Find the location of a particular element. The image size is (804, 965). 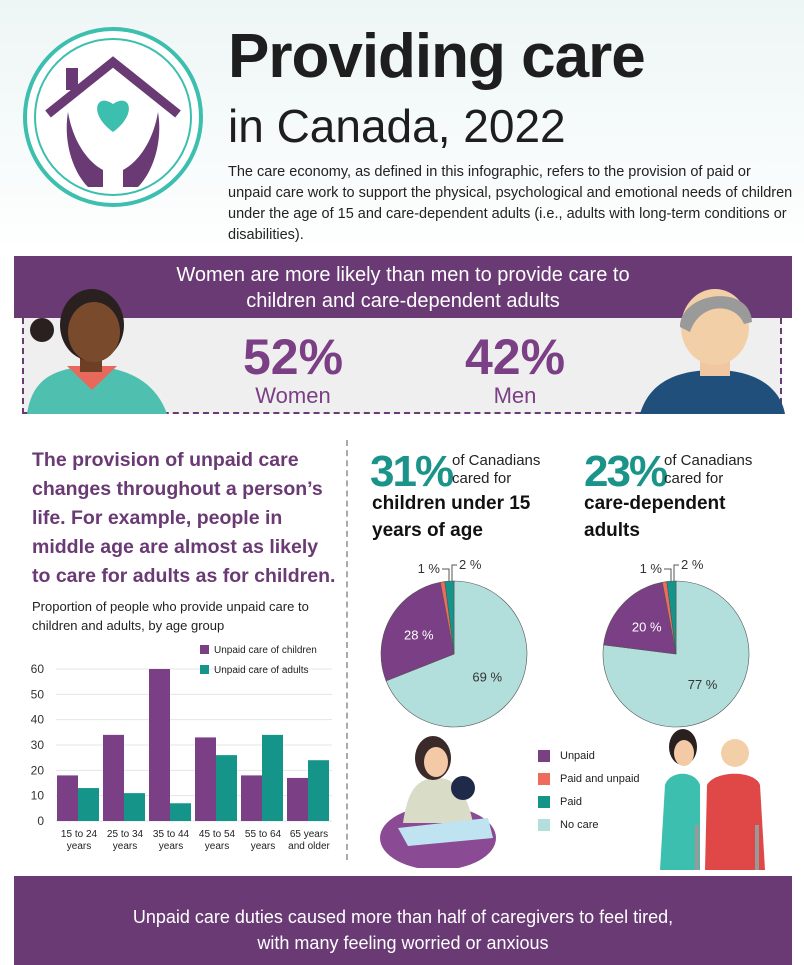

legend-unpaid: Unpaid is located at coordinates (589, 756).